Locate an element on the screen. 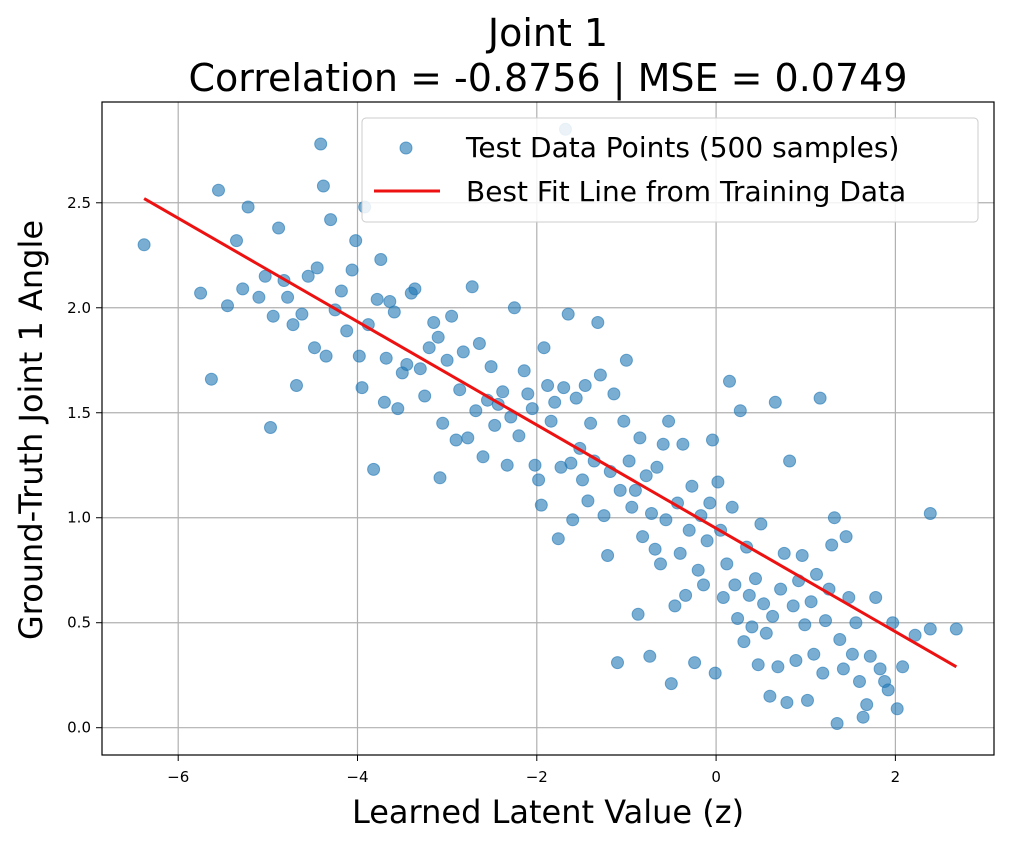  x-tick-label: 0 is located at coordinates (716, 777).